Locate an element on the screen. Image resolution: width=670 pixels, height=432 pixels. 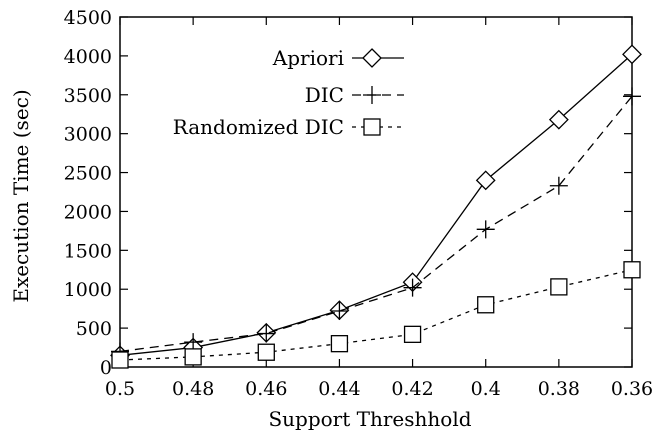
legend-label: Apriori is located at coordinates (308, 58).